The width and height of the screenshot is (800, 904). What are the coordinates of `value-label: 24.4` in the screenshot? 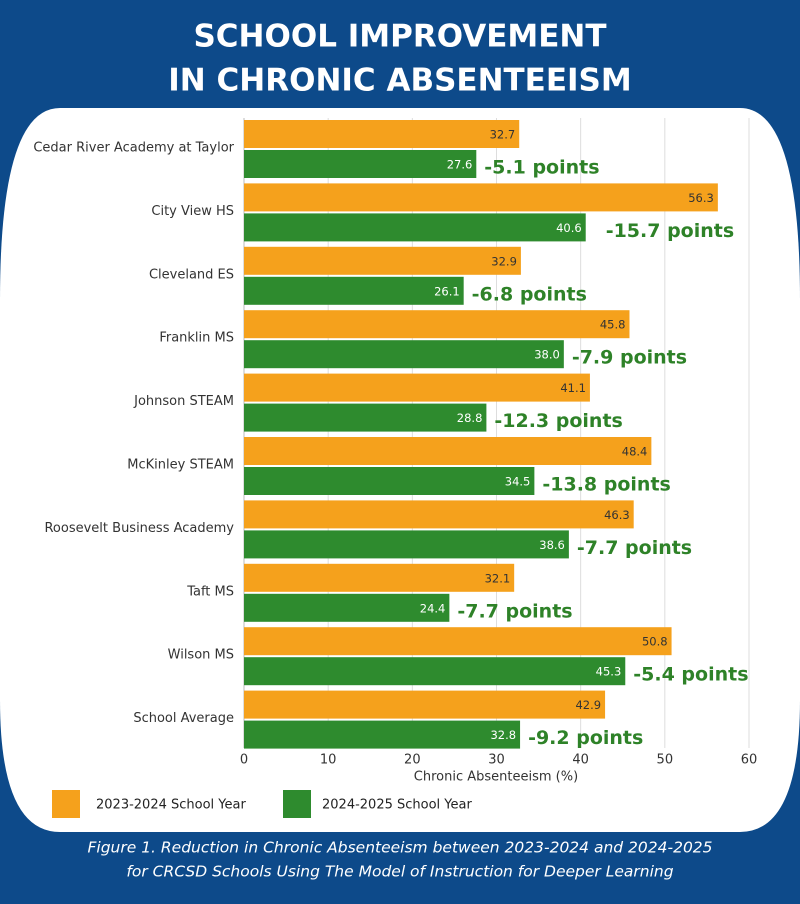 It's located at (433, 608).